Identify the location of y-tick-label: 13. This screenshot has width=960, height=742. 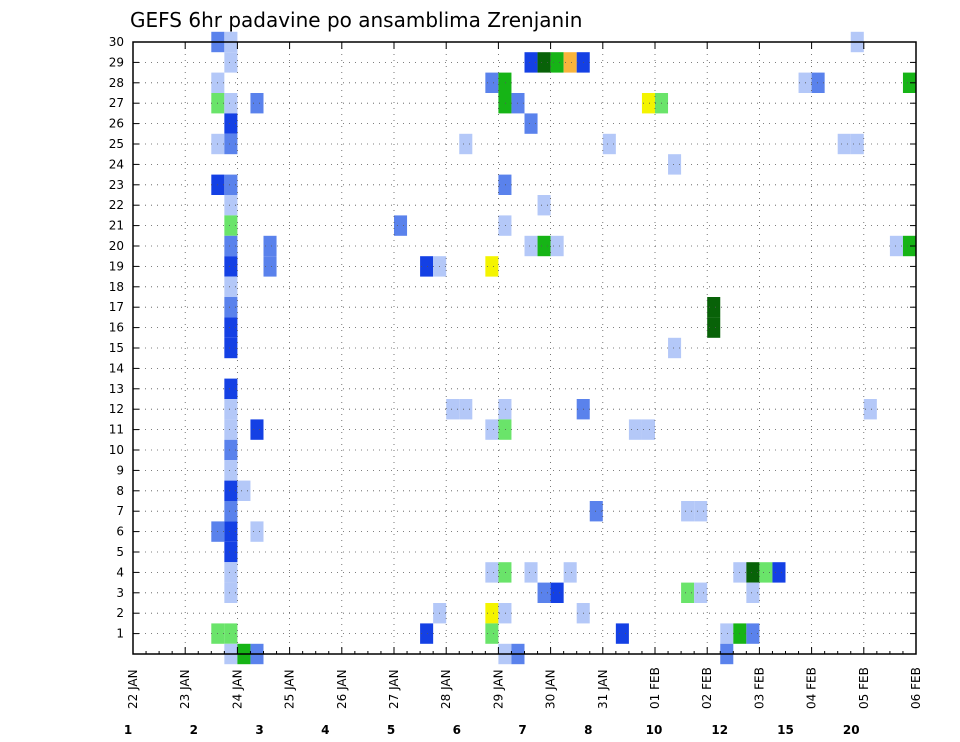
(116, 389).